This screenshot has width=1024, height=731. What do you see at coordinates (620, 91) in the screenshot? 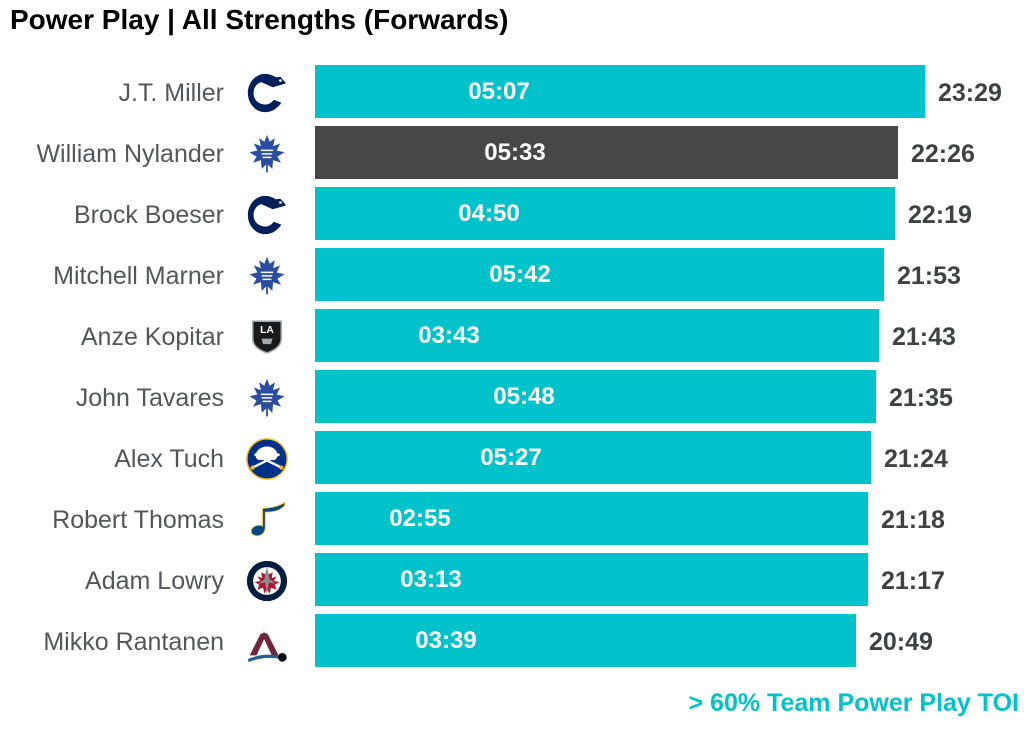
I see `toi-bar: 05:07` at bounding box center [620, 91].